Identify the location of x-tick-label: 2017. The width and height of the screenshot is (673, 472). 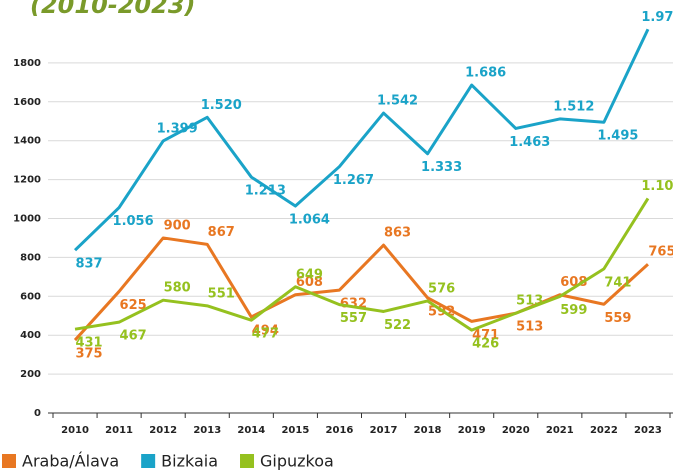
(384, 430).